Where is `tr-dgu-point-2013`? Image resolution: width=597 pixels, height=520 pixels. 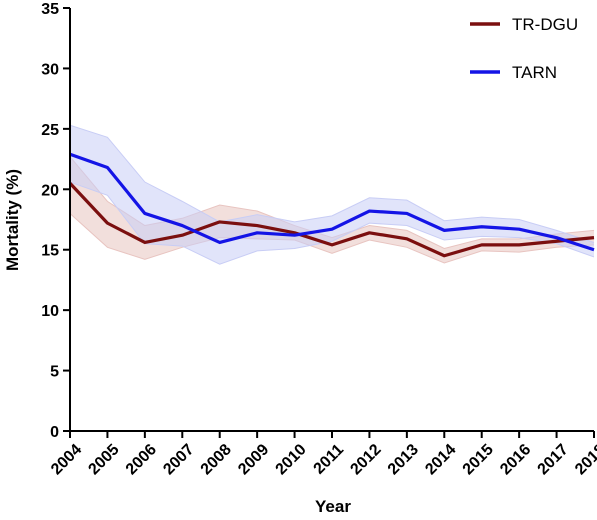 tr-dgu-point-2013 is located at coordinates (406, 238).